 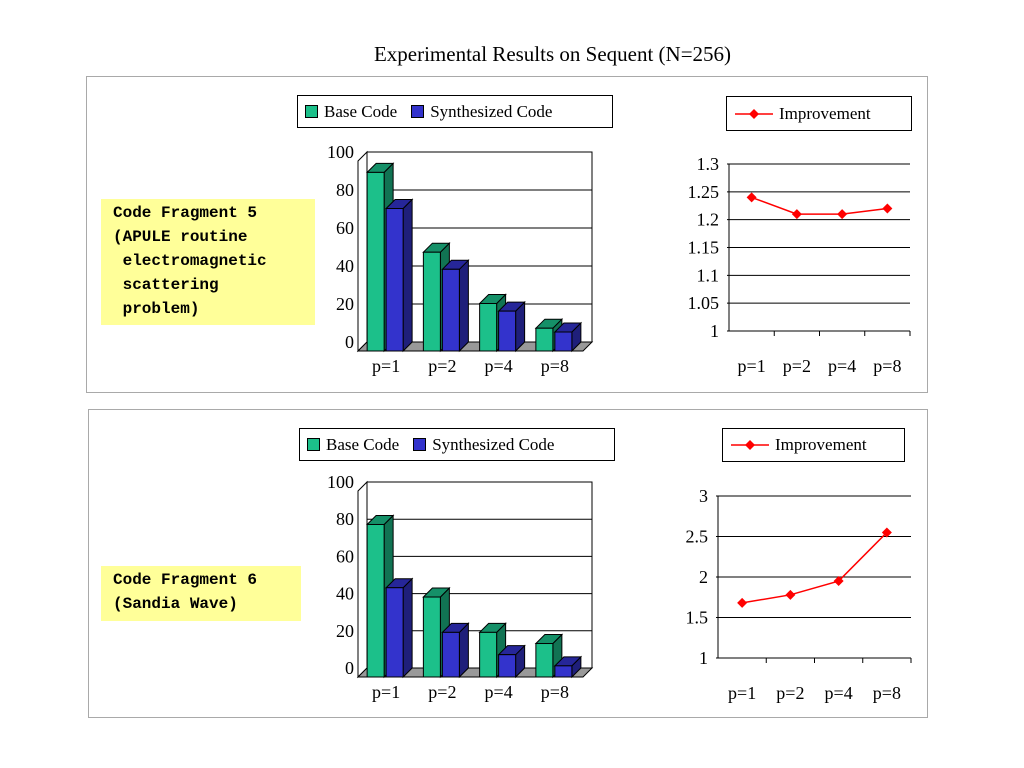 I want to click on y-tick-label: 1.5, so click(x=697, y=618).